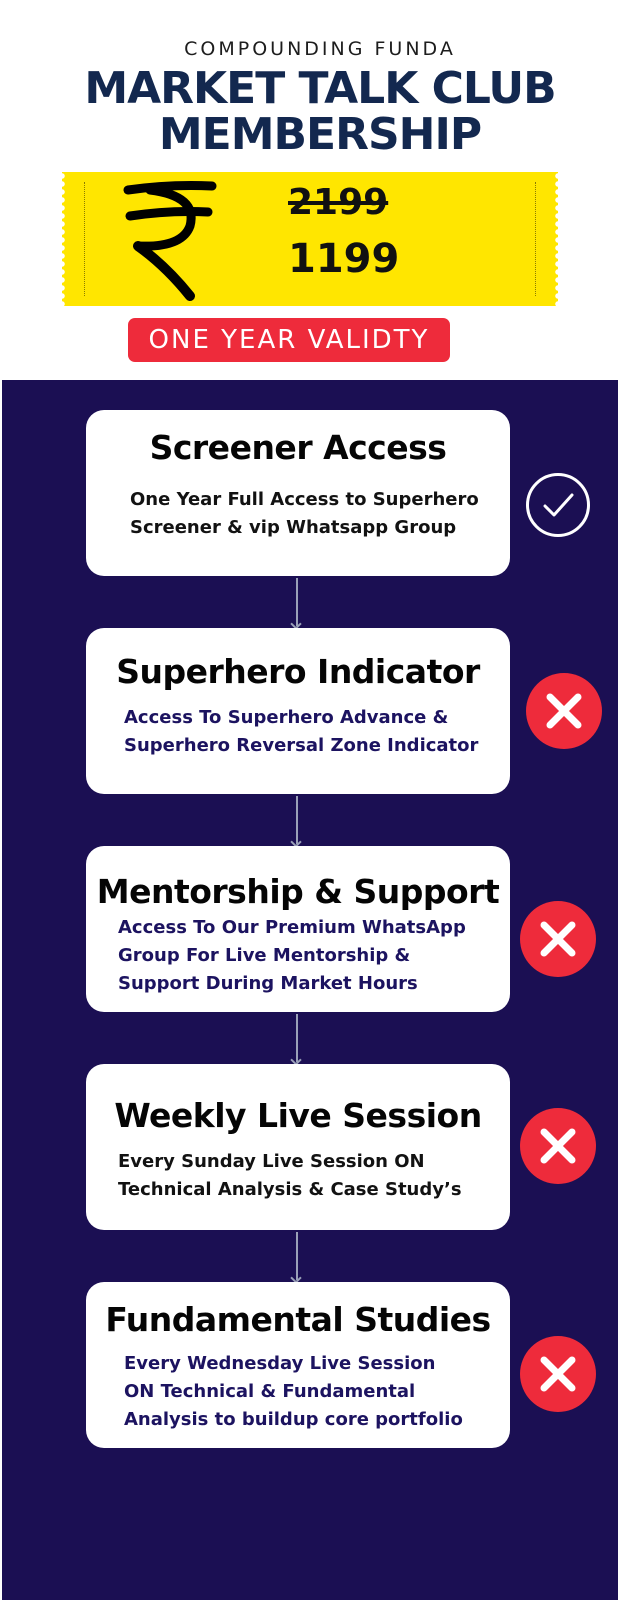  I want to click on page-title: MARKET TALK CLUB MEMBERSHIP, so click(320, 112).